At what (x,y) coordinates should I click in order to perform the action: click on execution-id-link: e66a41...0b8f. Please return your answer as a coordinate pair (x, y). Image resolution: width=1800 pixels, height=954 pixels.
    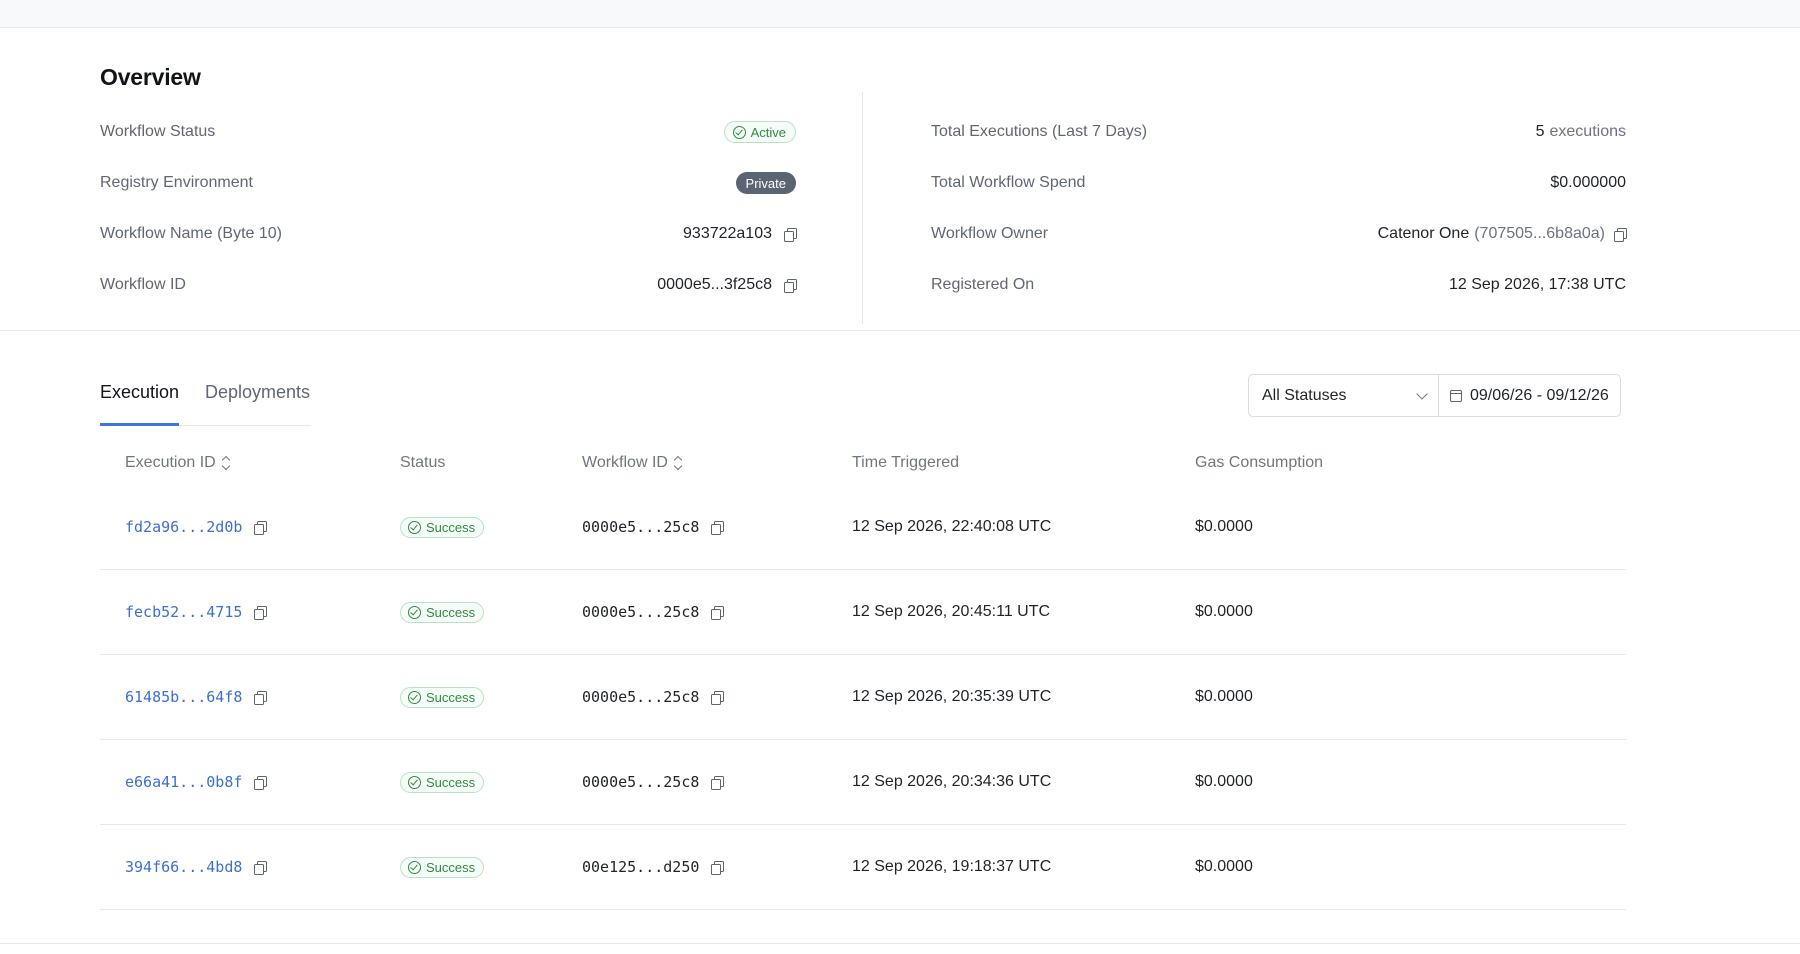
    Looking at the image, I should click on (184, 782).